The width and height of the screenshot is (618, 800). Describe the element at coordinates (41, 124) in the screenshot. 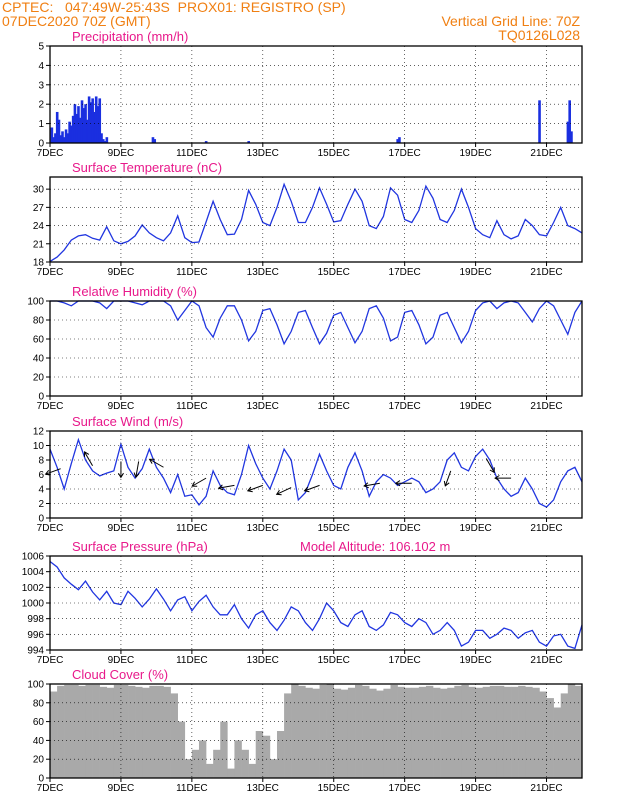

I see `y-tick-label: 1` at that location.